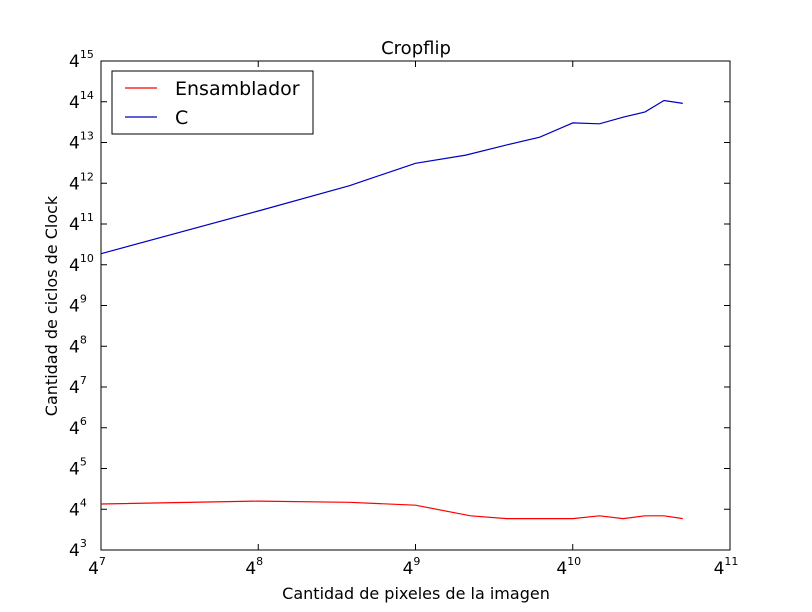 The width and height of the screenshot is (812, 612). I want to click on legend-box, so click(212, 102).